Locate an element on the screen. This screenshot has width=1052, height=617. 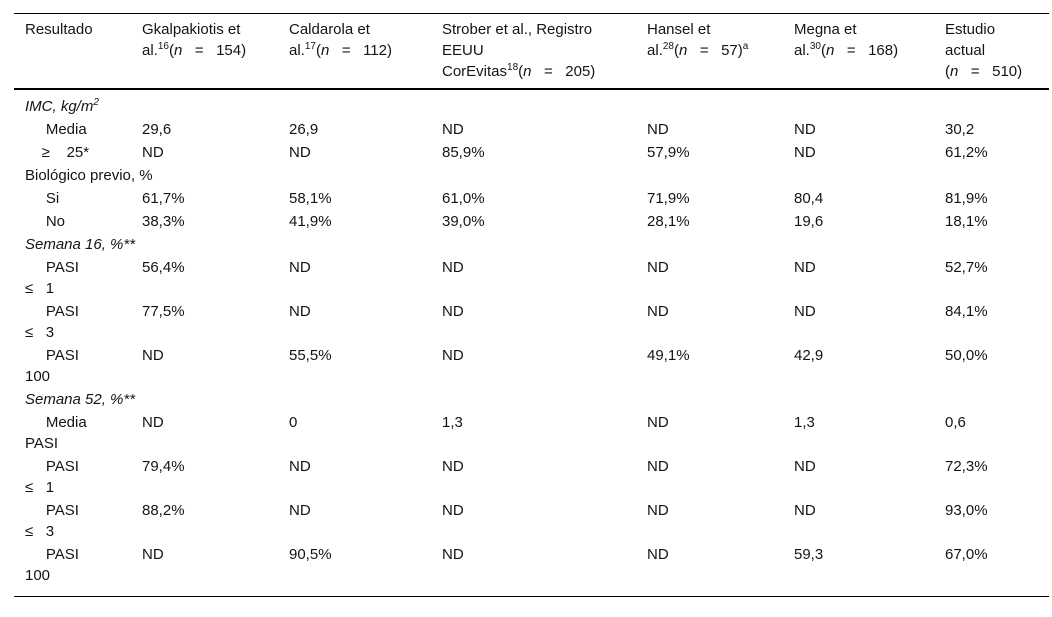
table-row: Semana 16, %** is located at coordinates (531, 244).